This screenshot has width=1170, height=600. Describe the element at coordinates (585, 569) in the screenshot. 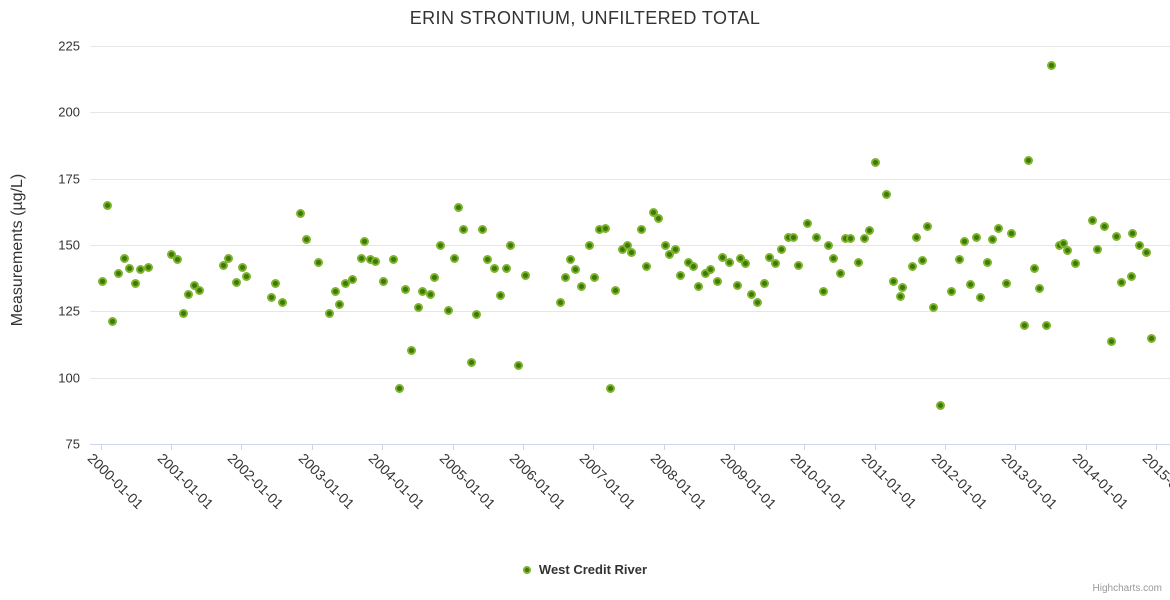

I see `legend-item-west-credit-river: West Credit River` at that location.